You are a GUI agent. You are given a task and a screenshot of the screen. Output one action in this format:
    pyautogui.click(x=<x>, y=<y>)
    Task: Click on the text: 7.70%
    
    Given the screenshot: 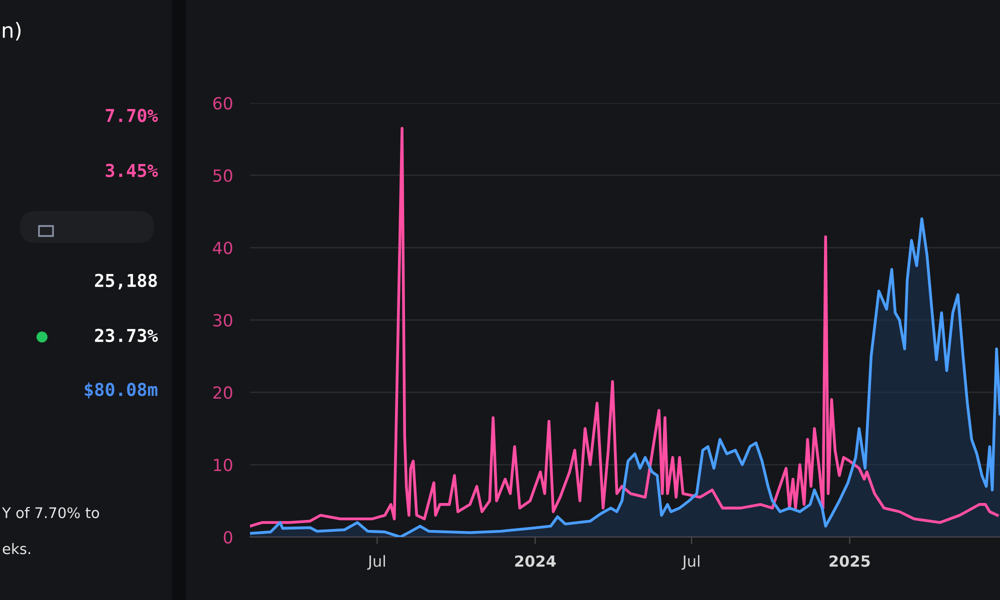 What is the action you would take?
    pyautogui.click(x=132, y=115)
    